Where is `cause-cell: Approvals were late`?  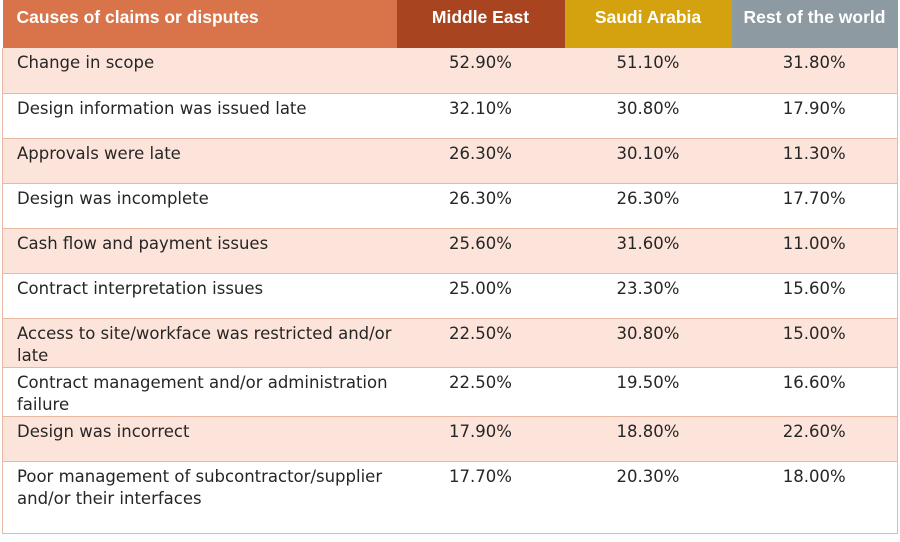 cause-cell: Approvals were late is located at coordinates (199, 161).